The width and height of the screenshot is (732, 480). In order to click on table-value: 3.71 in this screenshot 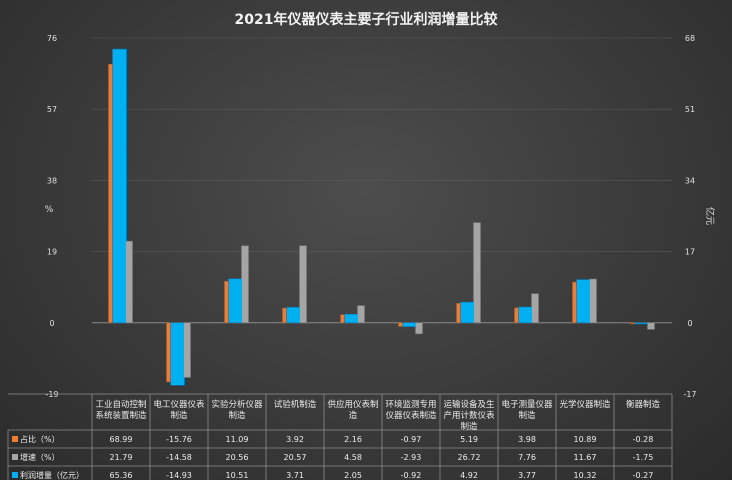, I will do `click(295, 475)`.